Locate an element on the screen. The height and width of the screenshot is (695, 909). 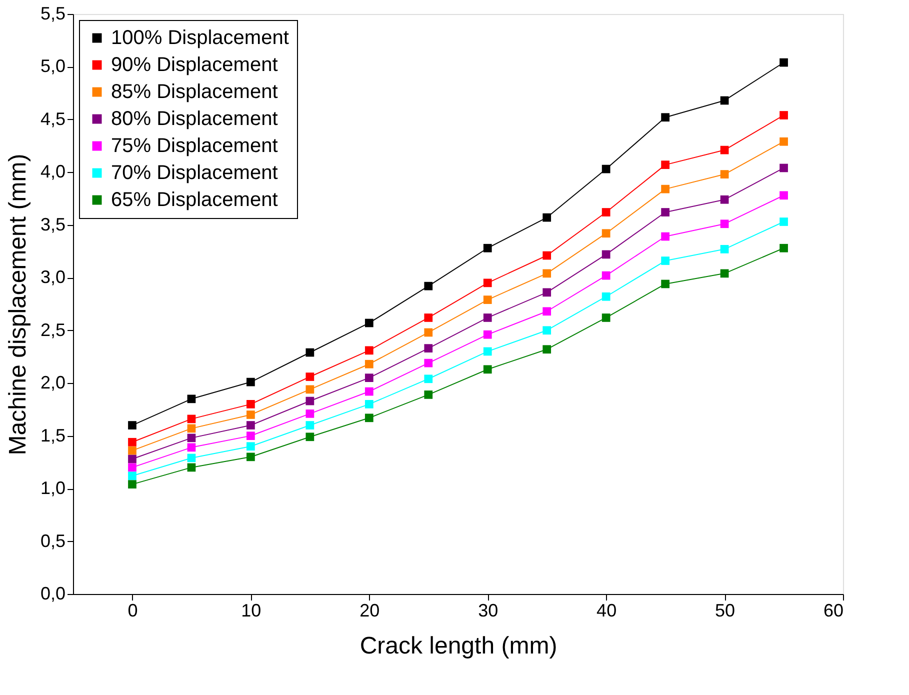
y-tick-label: 2,0 is located at coordinates (53, 382).